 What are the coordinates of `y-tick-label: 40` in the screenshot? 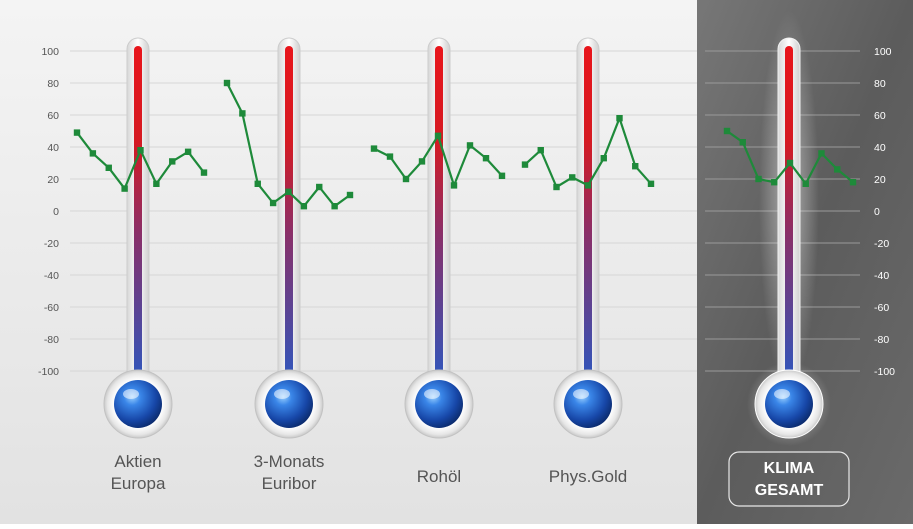 It's located at (53, 148).